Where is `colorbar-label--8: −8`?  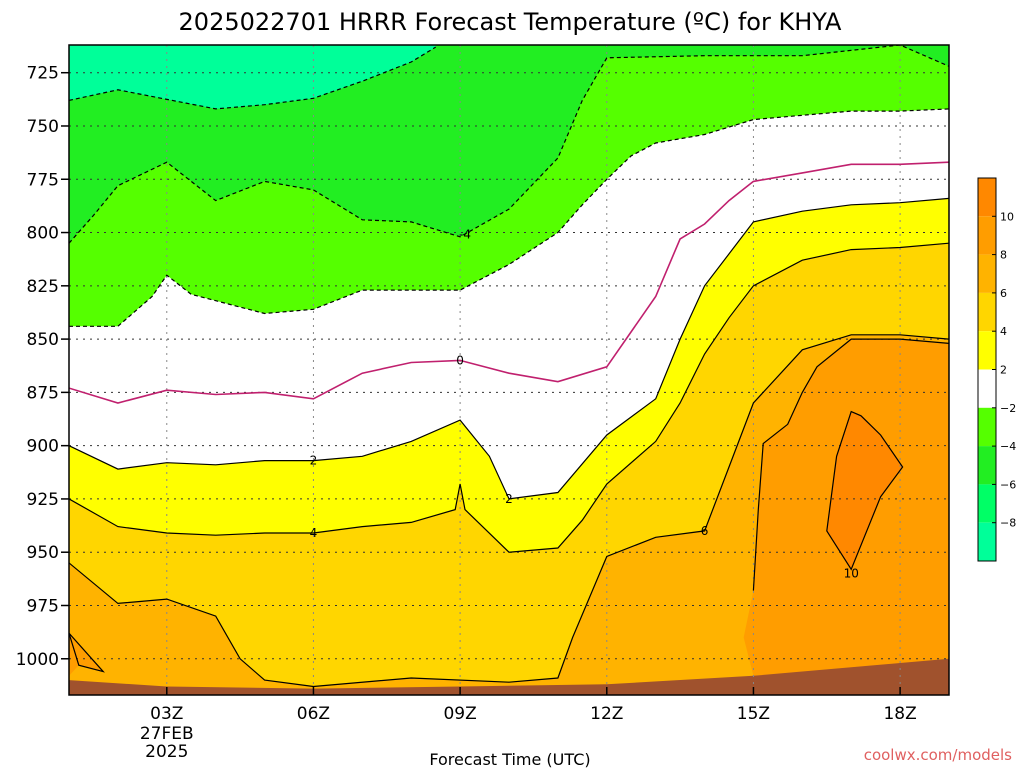
colorbar-label--8: −8 is located at coordinates (1008, 523).